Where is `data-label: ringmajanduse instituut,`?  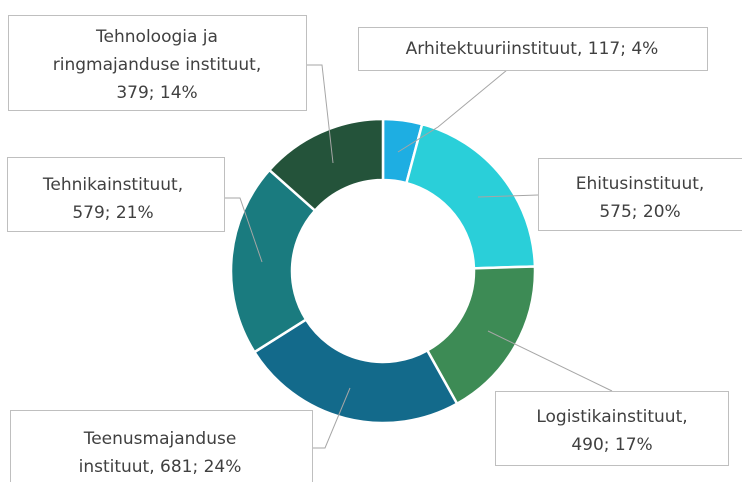 data-label: ringmajanduse instituut, is located at coordinates (157, 65).